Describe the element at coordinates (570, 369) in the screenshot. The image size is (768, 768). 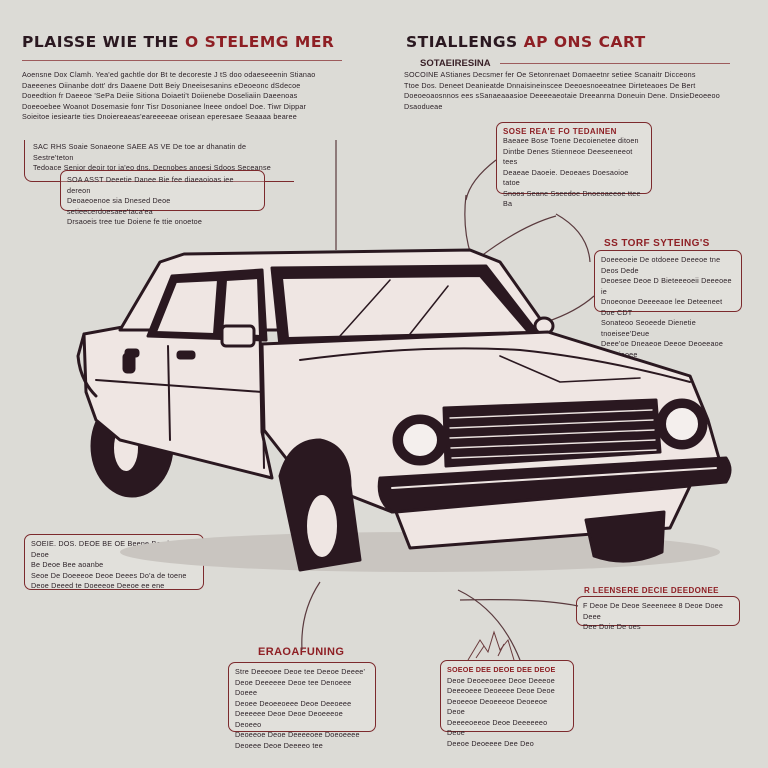
I see `hood-line` at that location.